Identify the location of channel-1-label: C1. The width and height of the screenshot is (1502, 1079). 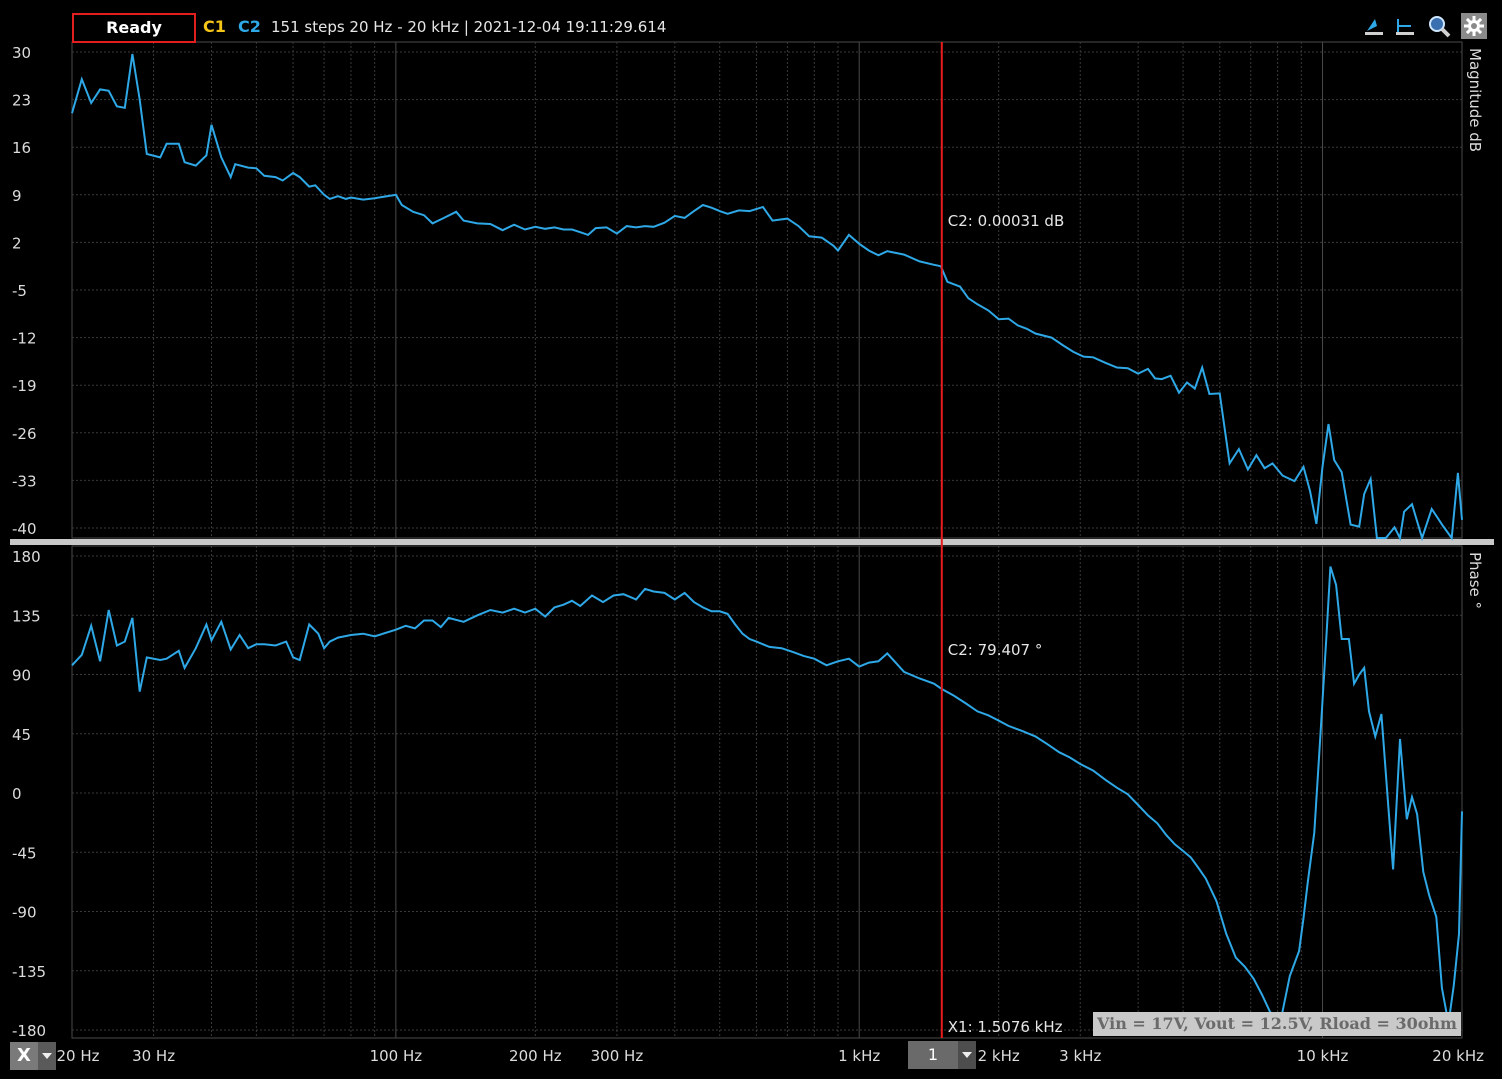
(214, 26).